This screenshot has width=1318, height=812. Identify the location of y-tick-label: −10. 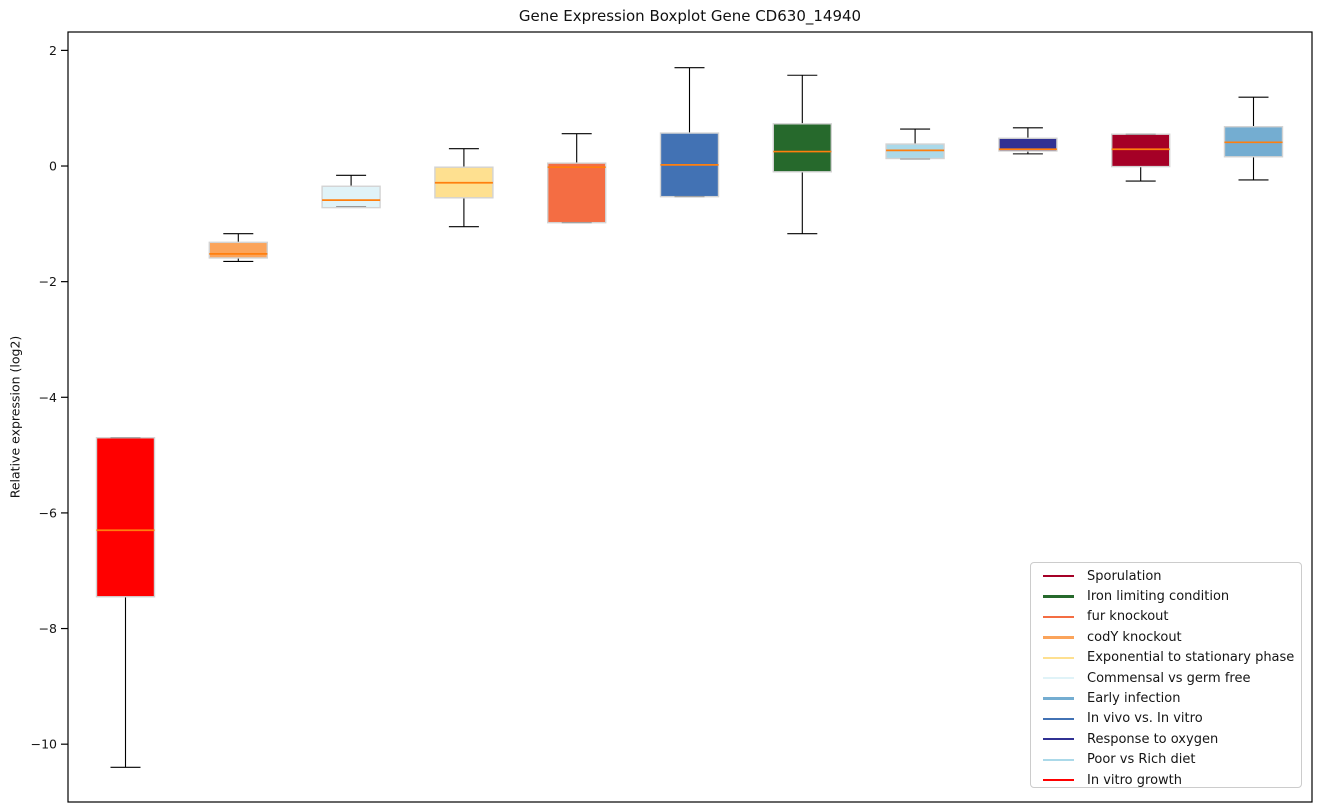
(44, 744).